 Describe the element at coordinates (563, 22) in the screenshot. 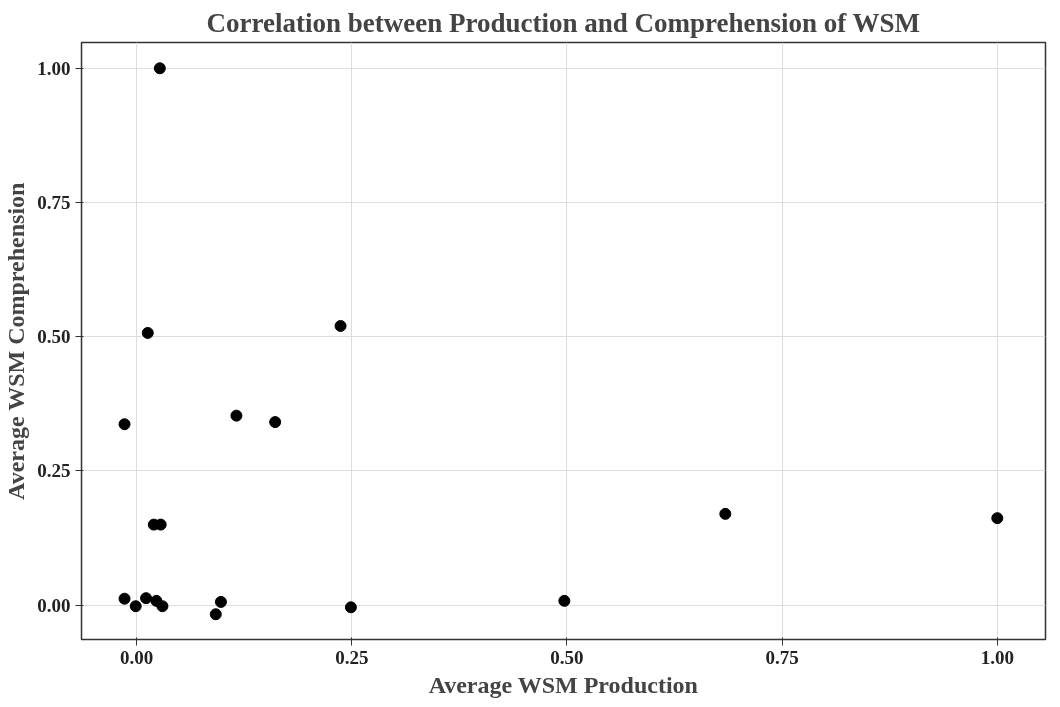

I see `chart-title: Correlation between Production and Comprehension of WSM` at that location.